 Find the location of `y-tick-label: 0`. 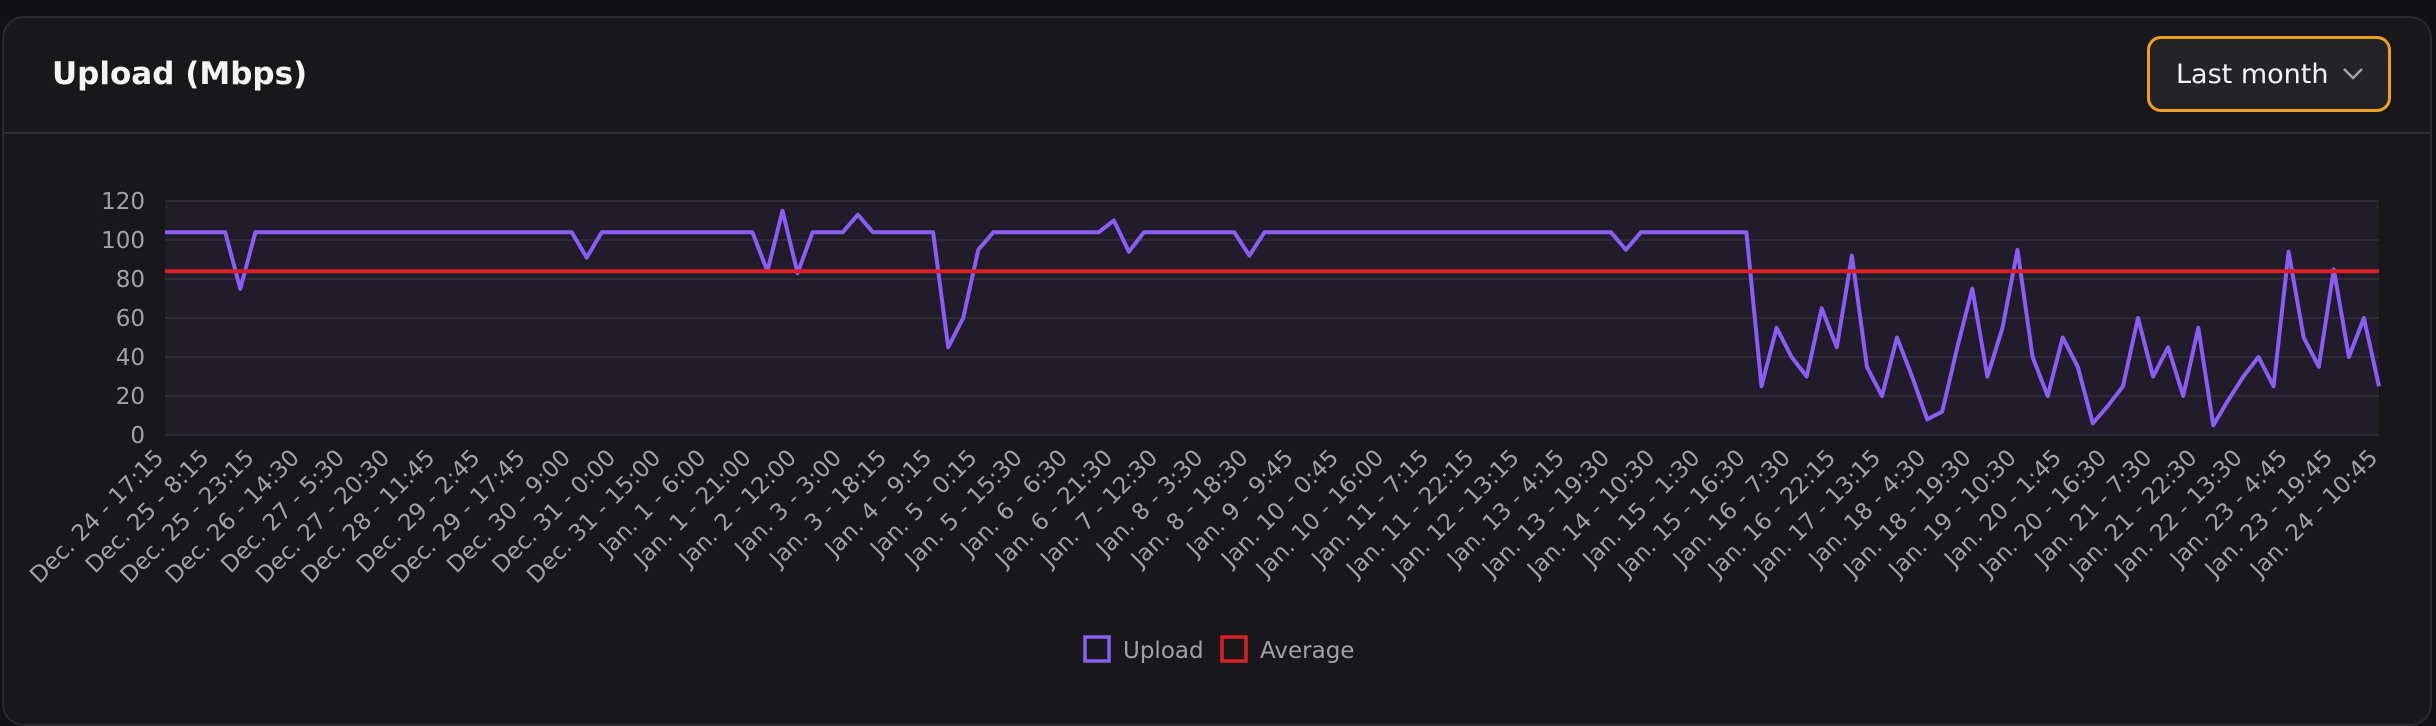

y-tick-label: 0 is located at coordinates (137, 436).